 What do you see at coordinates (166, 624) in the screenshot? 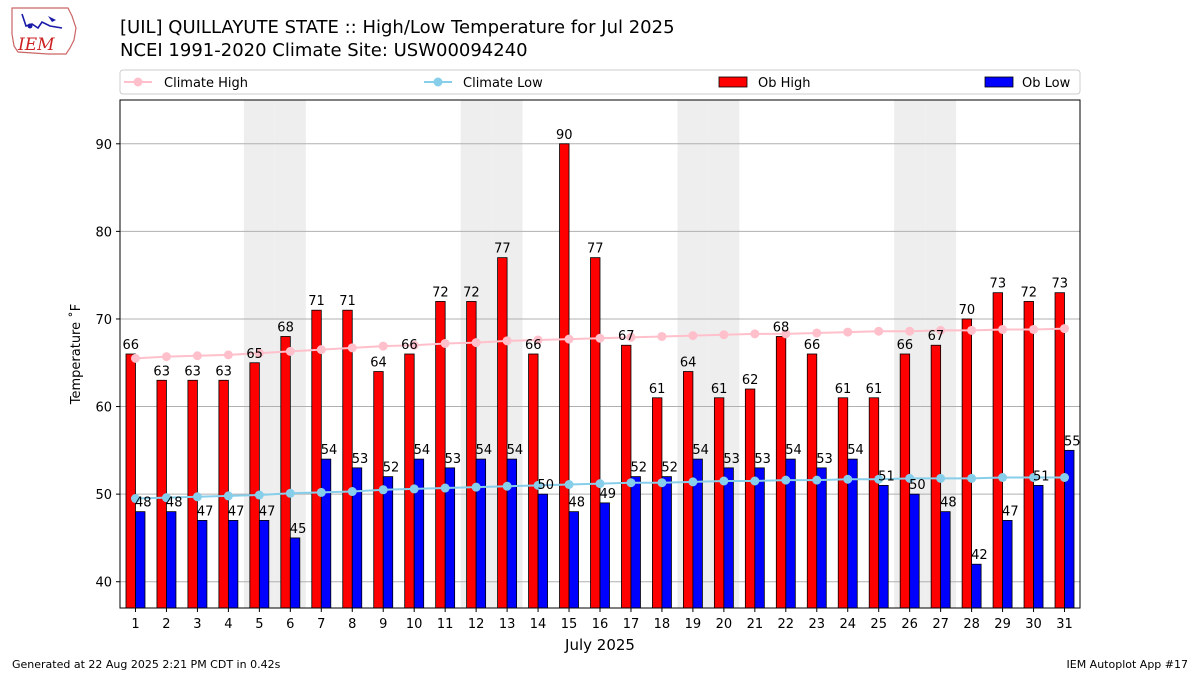
I see `x-tick-label: 2` at bounding box center [166, 624].